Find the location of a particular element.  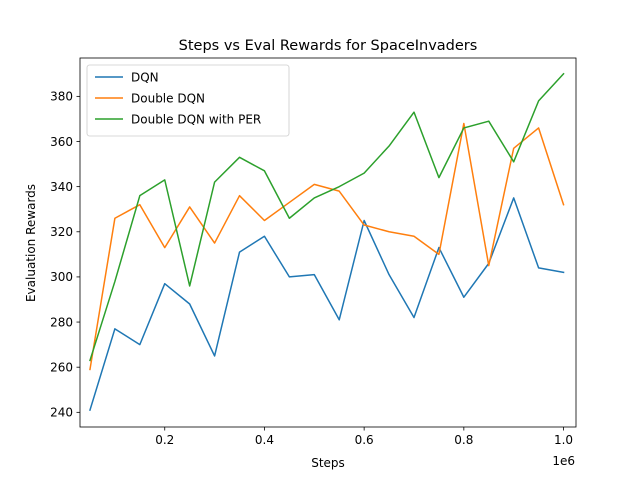

y-tick-label: 380 is located at coordinates (61, 97).